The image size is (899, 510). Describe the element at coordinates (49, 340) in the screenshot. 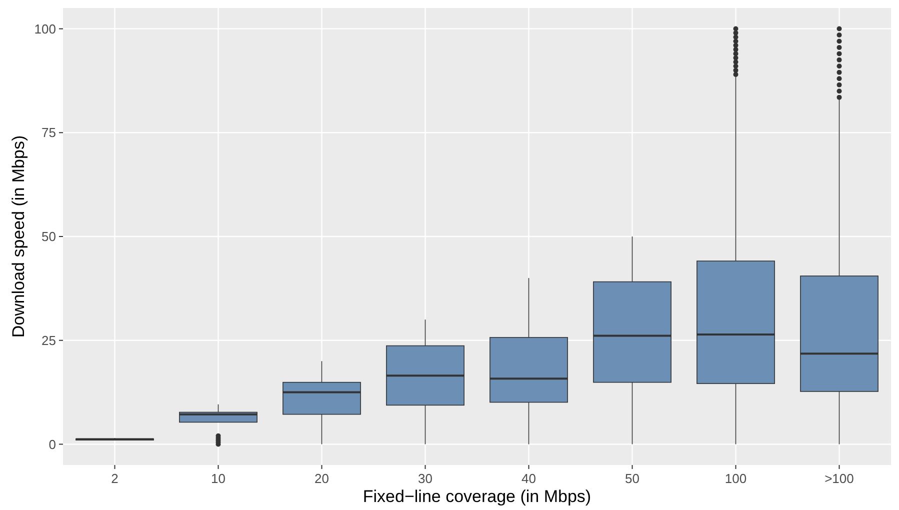

I see `y-tick-label: 25` at that location.